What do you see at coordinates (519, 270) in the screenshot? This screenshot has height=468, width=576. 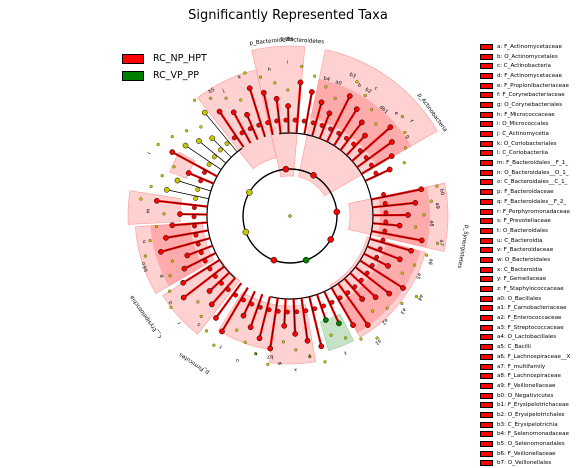 I see `clade-key-label: x: C_Bacteroidia` at bounding box center [519, 270].